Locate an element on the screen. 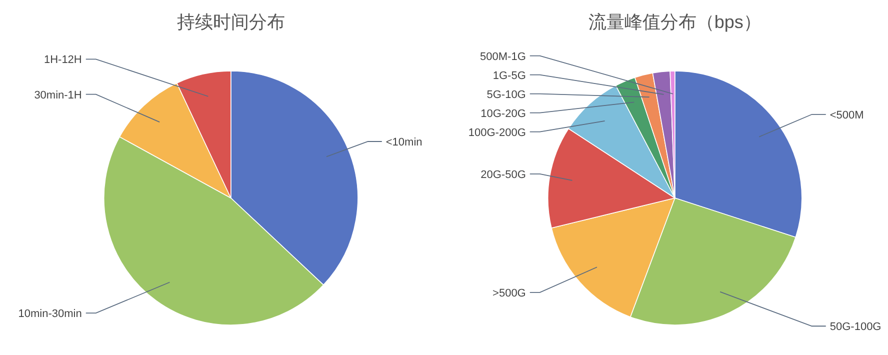 The height and width of the screenshot is (355, 888). title: 持续时间分布 is located at coordinates (230, 22).